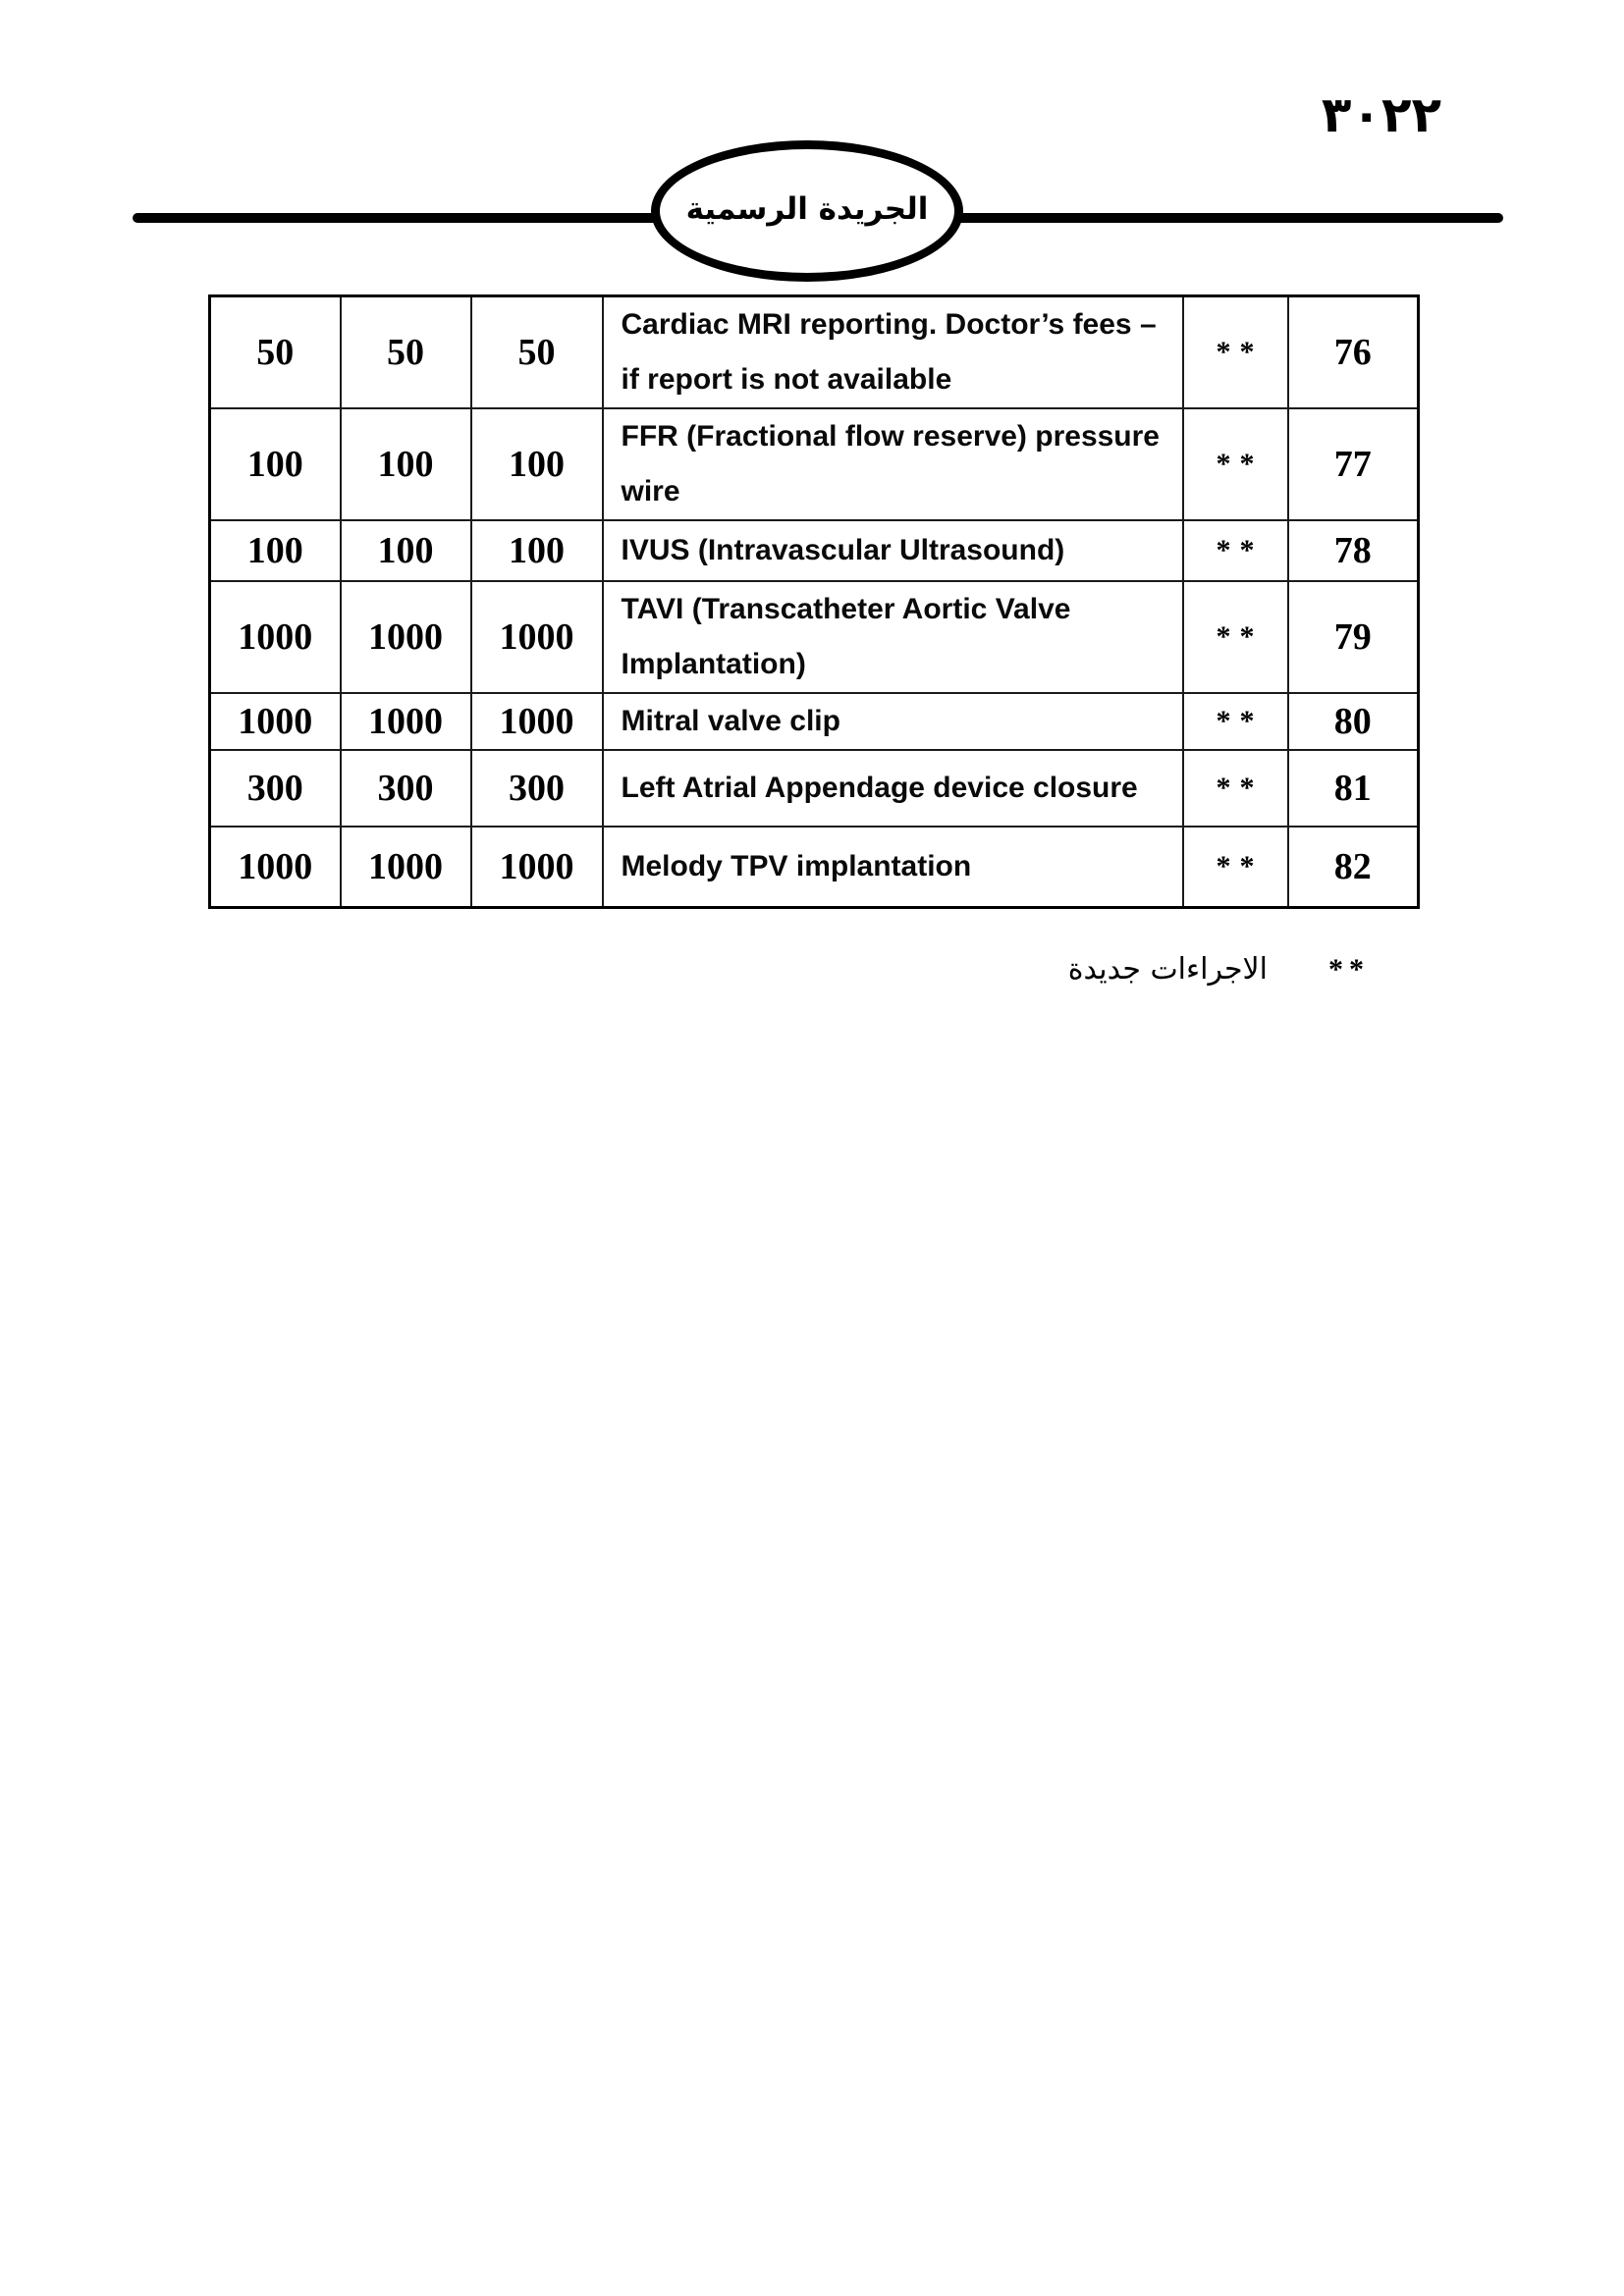  What do you see at coordinates (275, 351) in the screenshot?
I see `fee-value-col1: 50` at bounding box center [275, 351].